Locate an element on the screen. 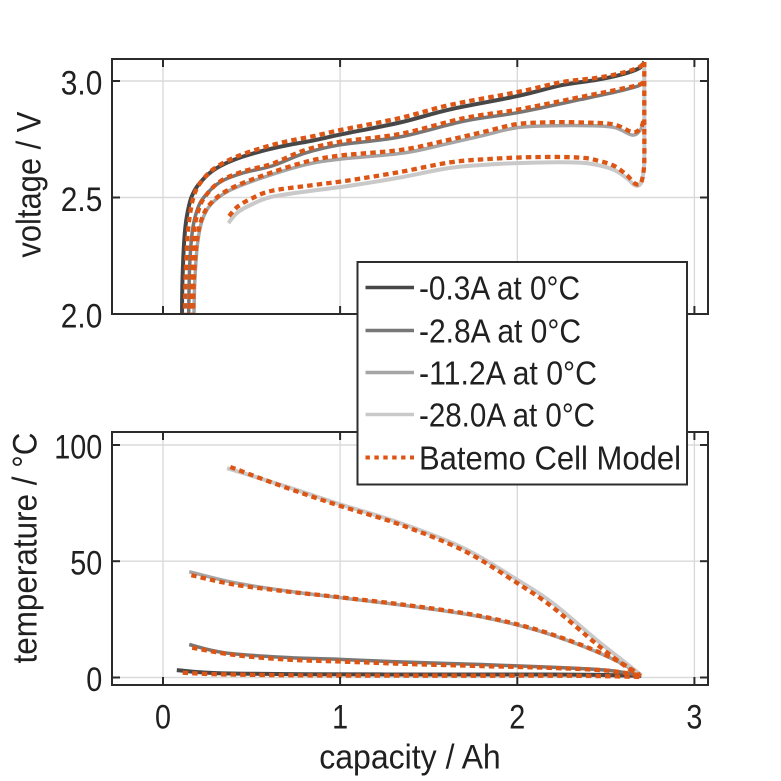 This screenshot has width=781, height=781. svg-text: -2.8A at 0°C is located at coordinates (500, 331).